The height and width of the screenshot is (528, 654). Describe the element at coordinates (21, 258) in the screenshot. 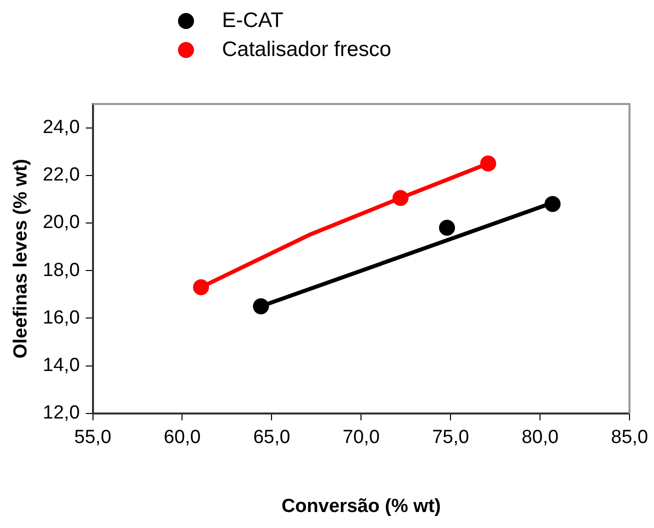

I see `y-axis-title: Oleefinas leves (% wt)` at that location.